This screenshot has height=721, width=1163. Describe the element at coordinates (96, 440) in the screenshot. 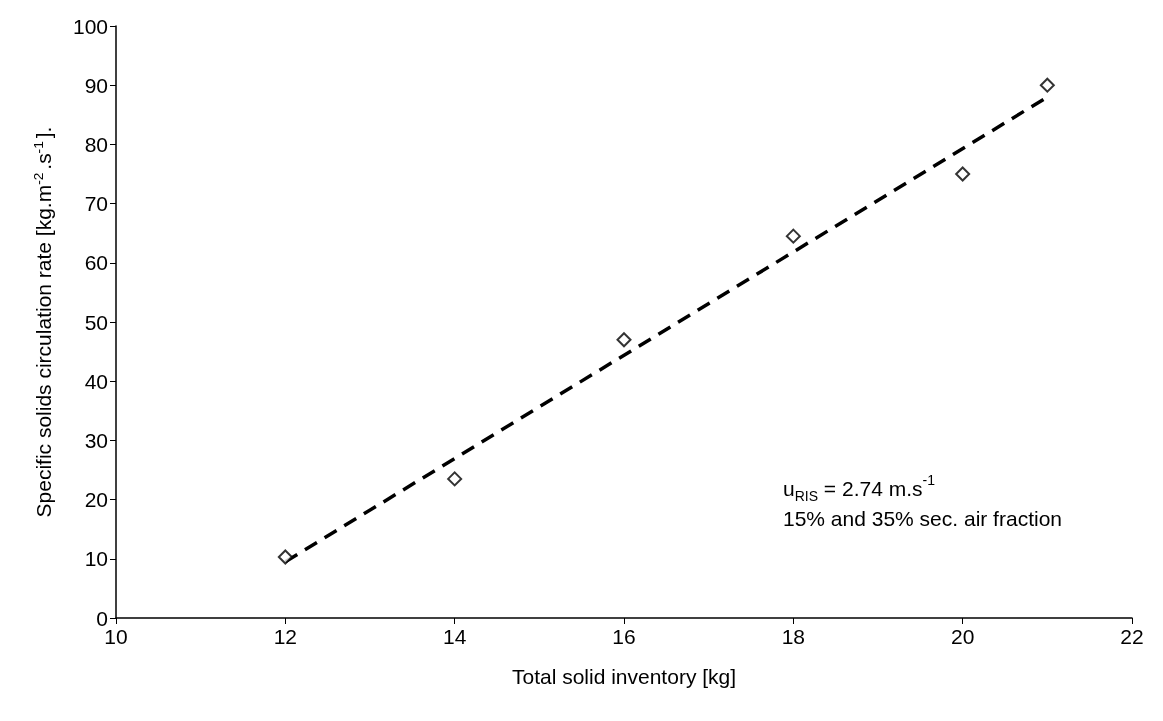

I see `y-tick-label: 30` at that location.